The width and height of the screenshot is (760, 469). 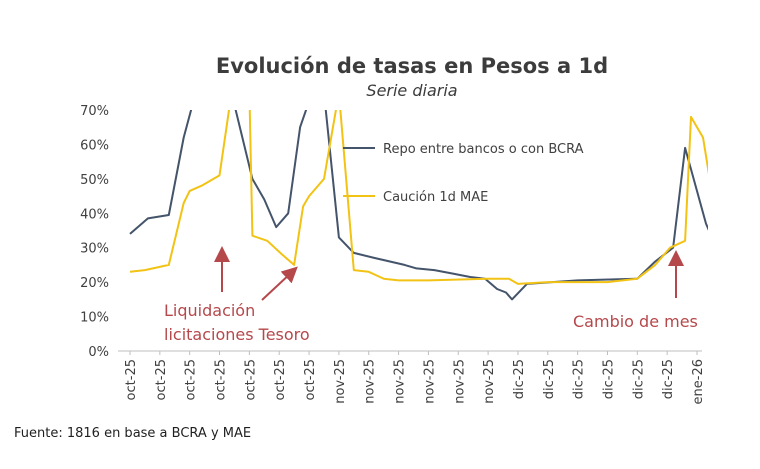 I want to click on y-tick-label: 40%, so click(x=94, y=214).